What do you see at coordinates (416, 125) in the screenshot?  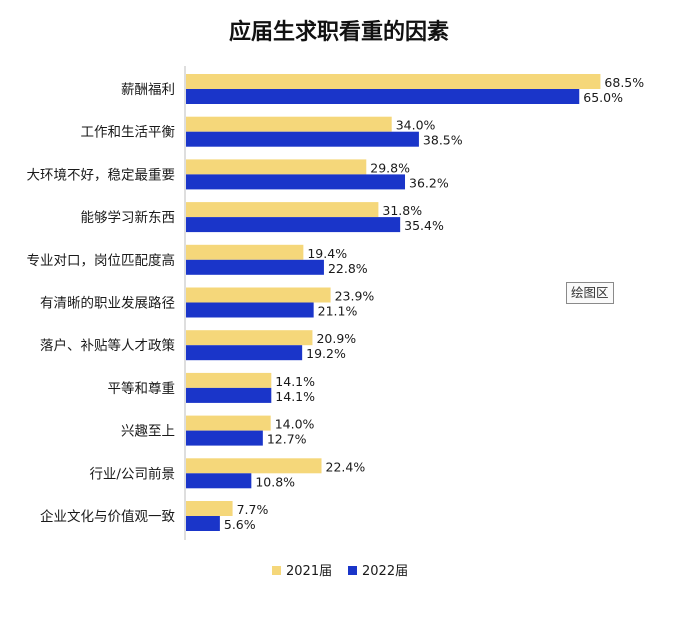 I see `data-label: 34.0%` at bounding box center [416, 125].